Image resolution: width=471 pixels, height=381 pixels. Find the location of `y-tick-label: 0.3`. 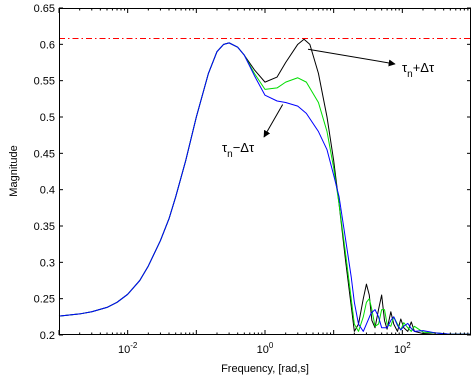

y-tick-label: 0.3 is located at coordinates (47, 263).